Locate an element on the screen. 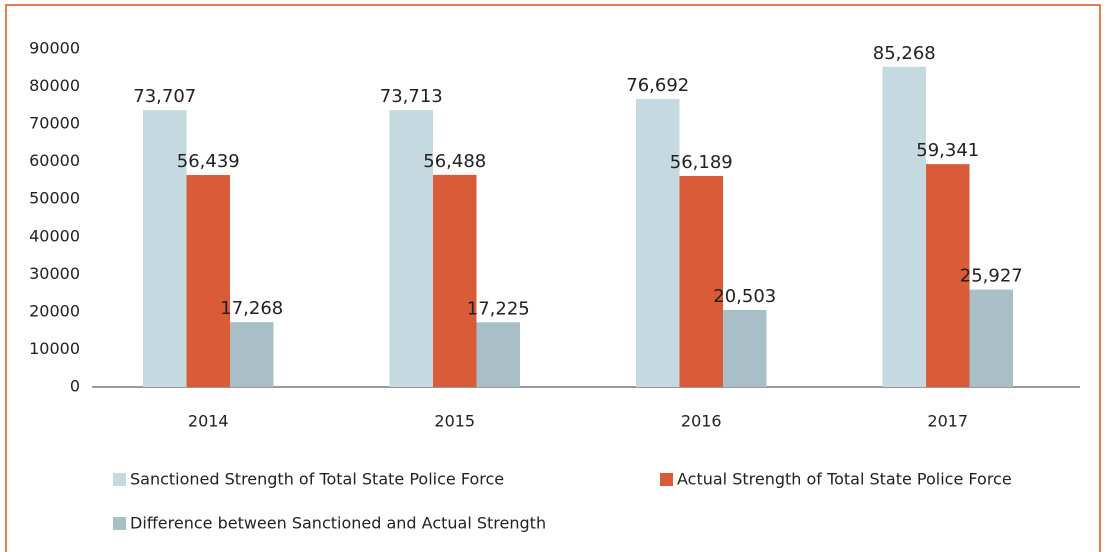  y-tick-label: 20000 is located at coordinates (54, 310).